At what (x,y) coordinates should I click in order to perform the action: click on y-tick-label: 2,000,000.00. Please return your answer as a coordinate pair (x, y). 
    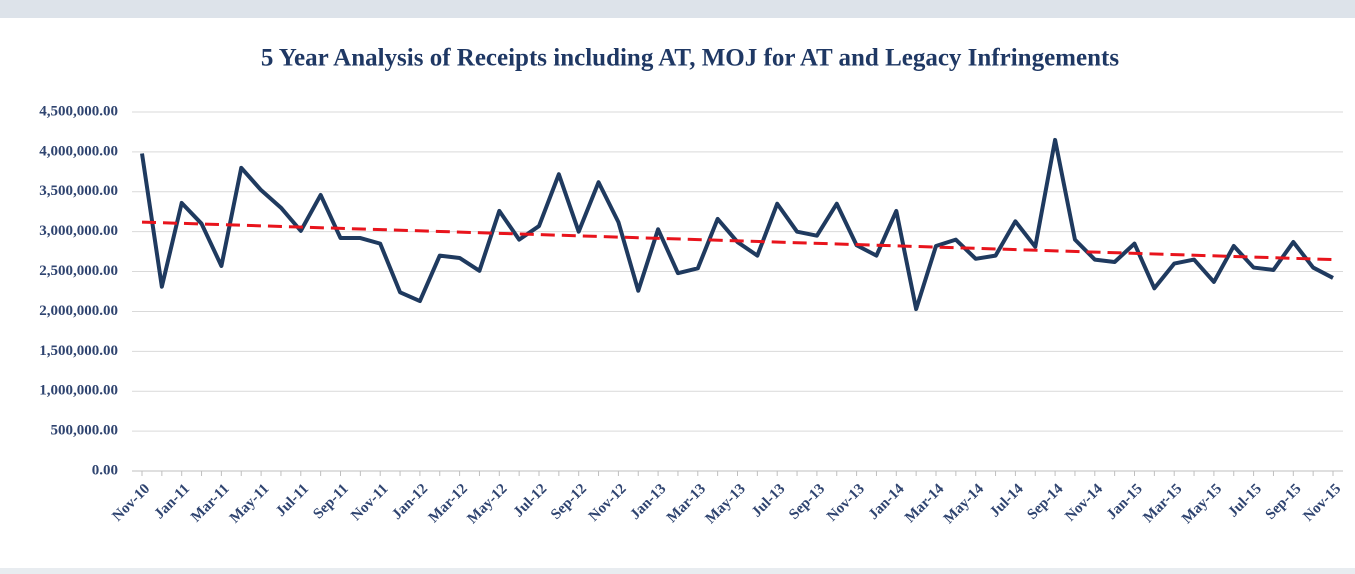
    Looking at the image, I should click on (78, 311).